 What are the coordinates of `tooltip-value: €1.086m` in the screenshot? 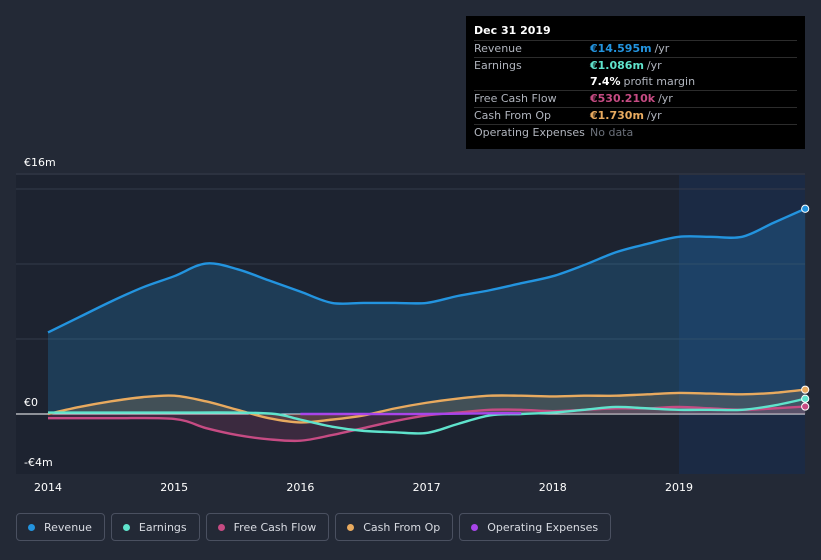 It's located at (617, 65).